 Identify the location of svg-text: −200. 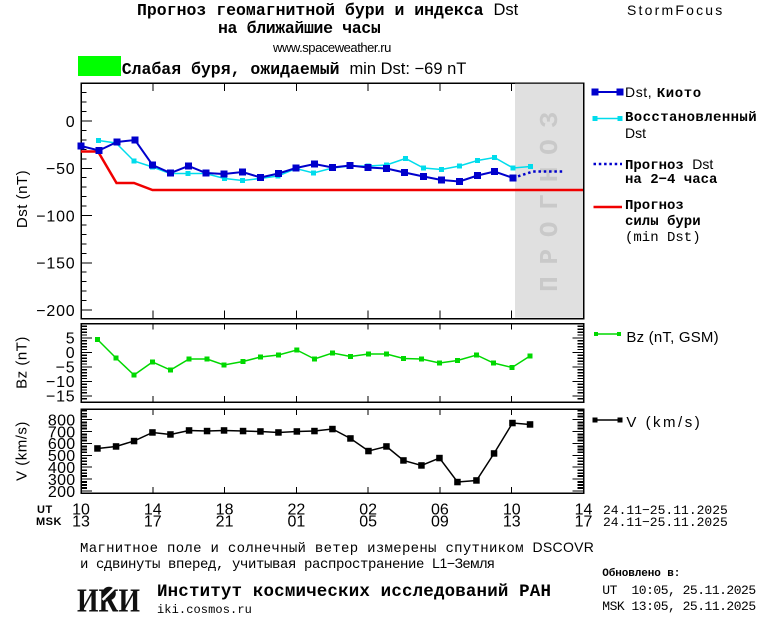
(55, 311).